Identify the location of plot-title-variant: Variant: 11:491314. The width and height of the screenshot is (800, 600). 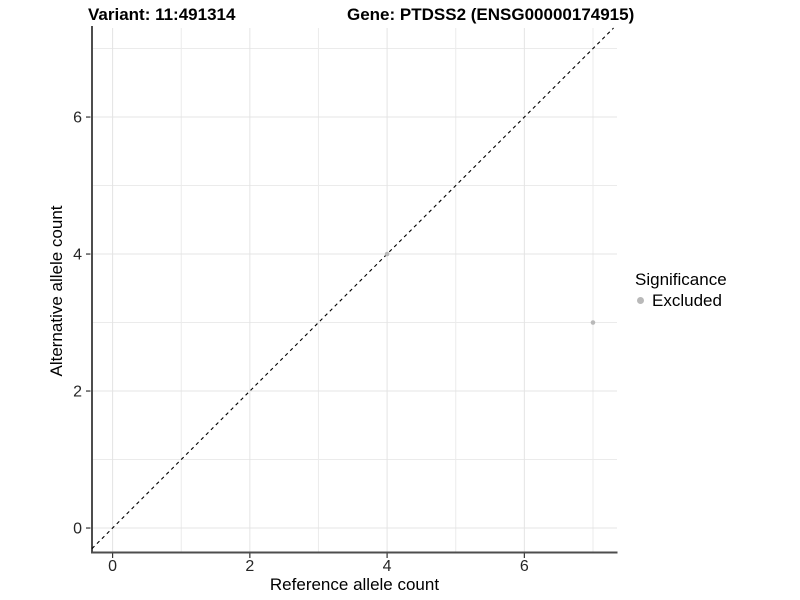
(162, 14).